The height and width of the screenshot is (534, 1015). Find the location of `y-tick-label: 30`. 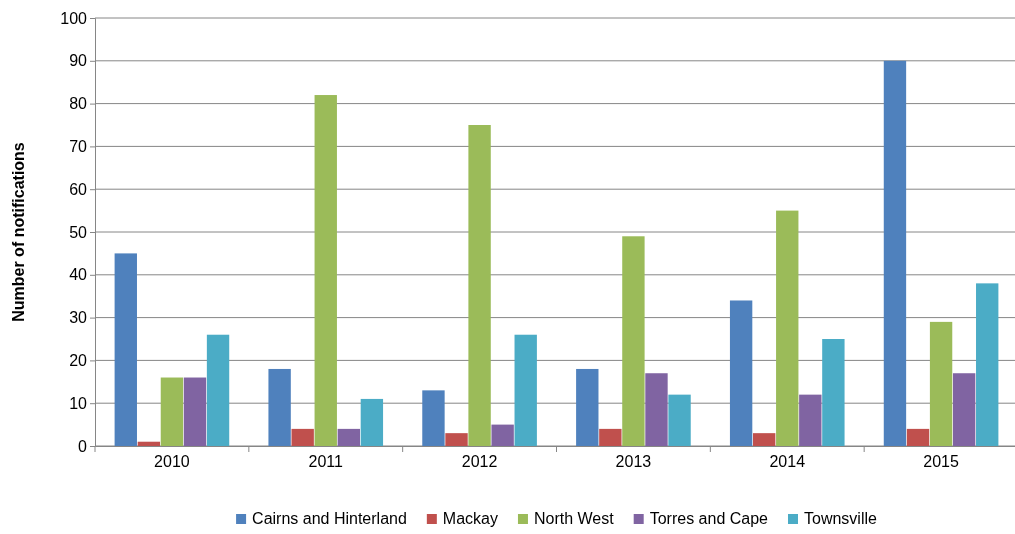

y-tick-label: 30 is located at coordinates (78, 318).